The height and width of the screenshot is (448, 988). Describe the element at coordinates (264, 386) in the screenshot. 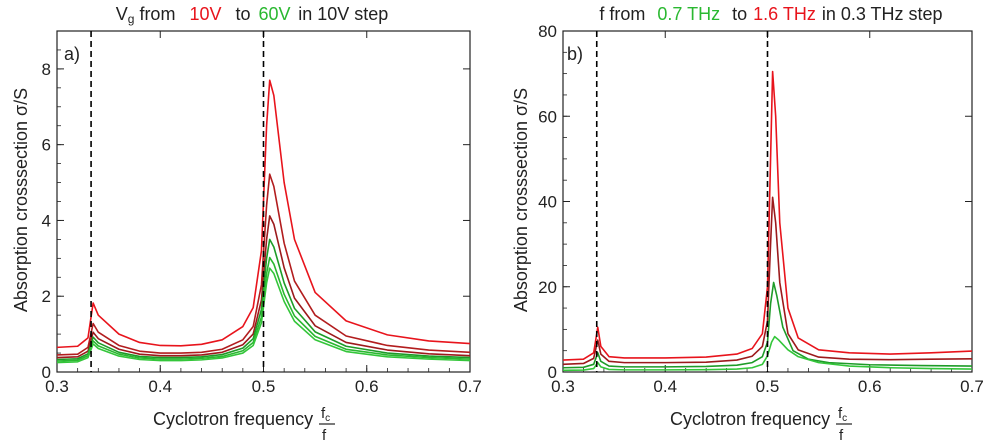

I see `x-tick-label-a-2: 0.5` at that location.